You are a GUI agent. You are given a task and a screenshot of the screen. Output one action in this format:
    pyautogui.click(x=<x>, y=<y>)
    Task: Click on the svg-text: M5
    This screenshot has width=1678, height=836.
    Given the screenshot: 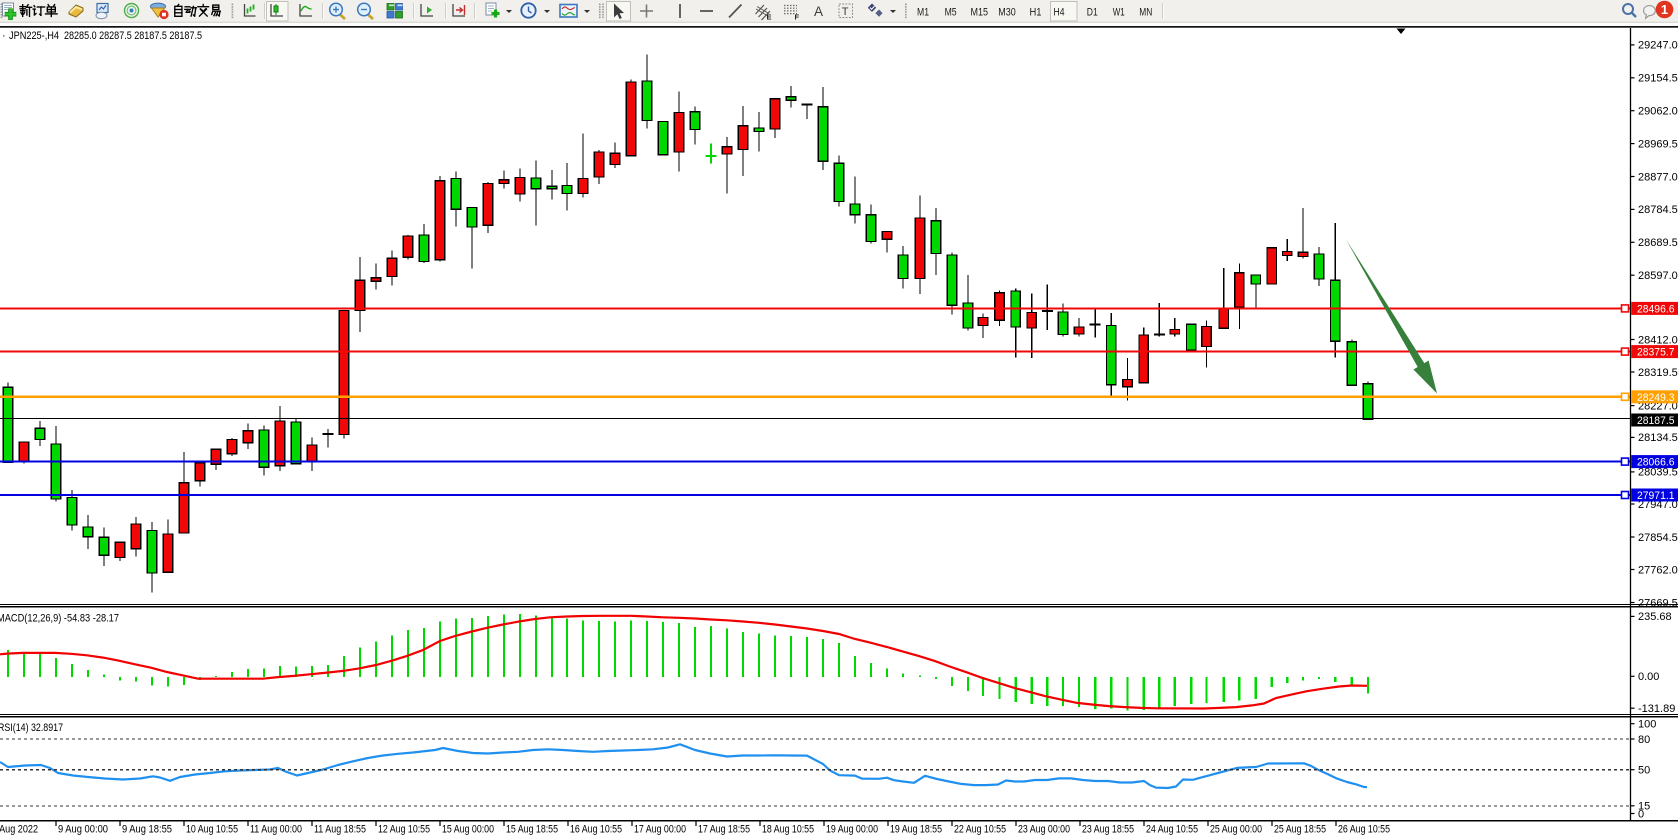 What is the action you would take?
    pyautogui.click(x=951, y=12)
    